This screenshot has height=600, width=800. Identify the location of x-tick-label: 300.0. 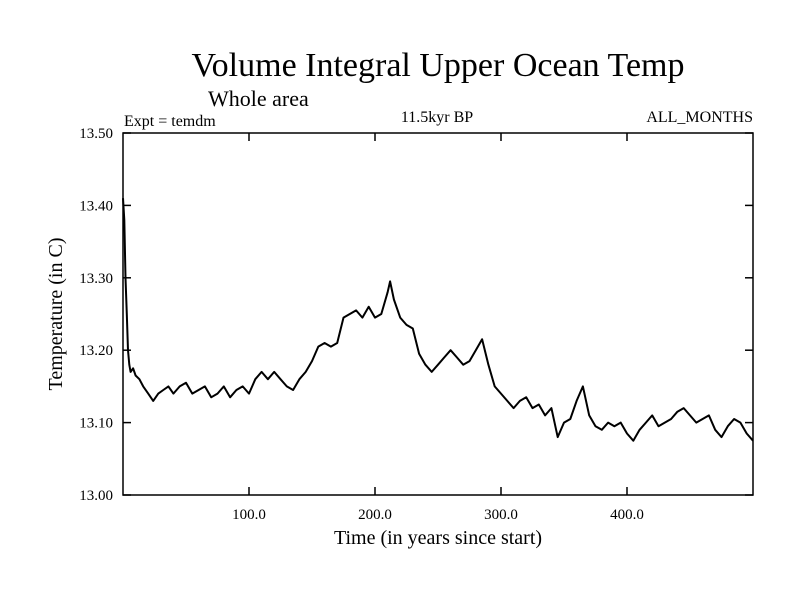
(501, 515).